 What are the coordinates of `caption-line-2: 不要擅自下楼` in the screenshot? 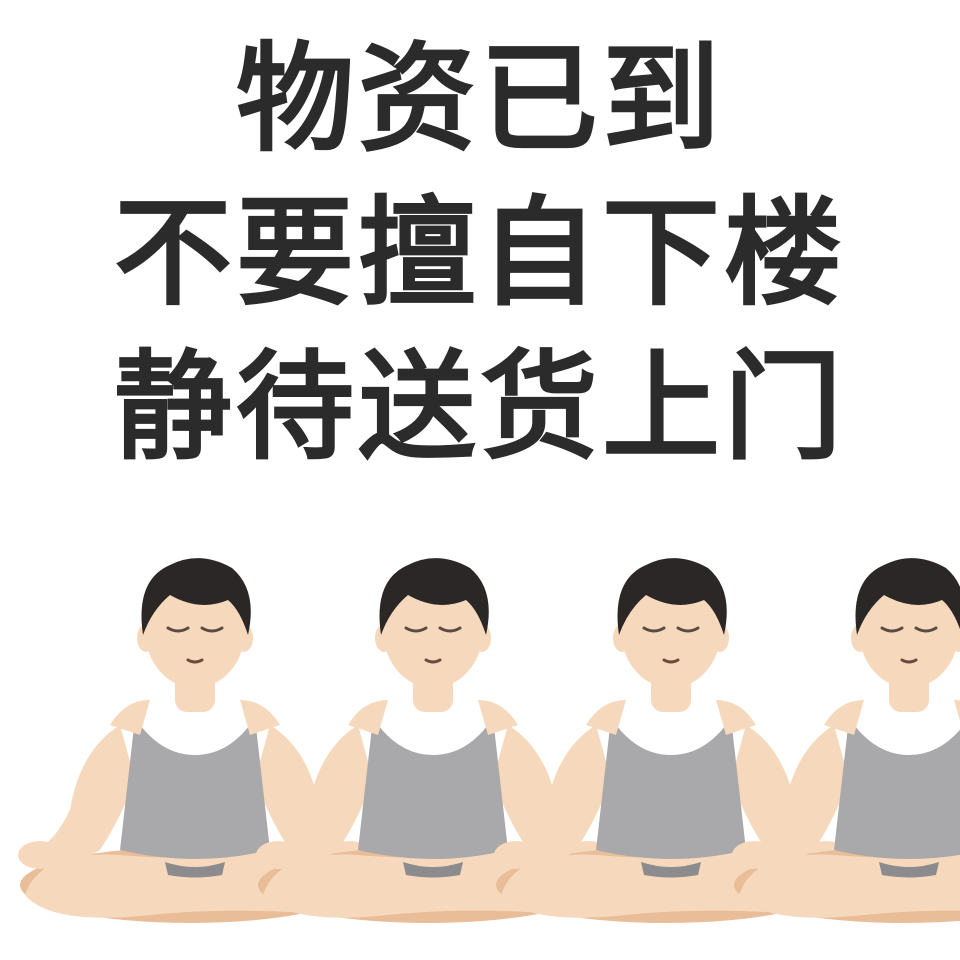 It's located at (479, 253).